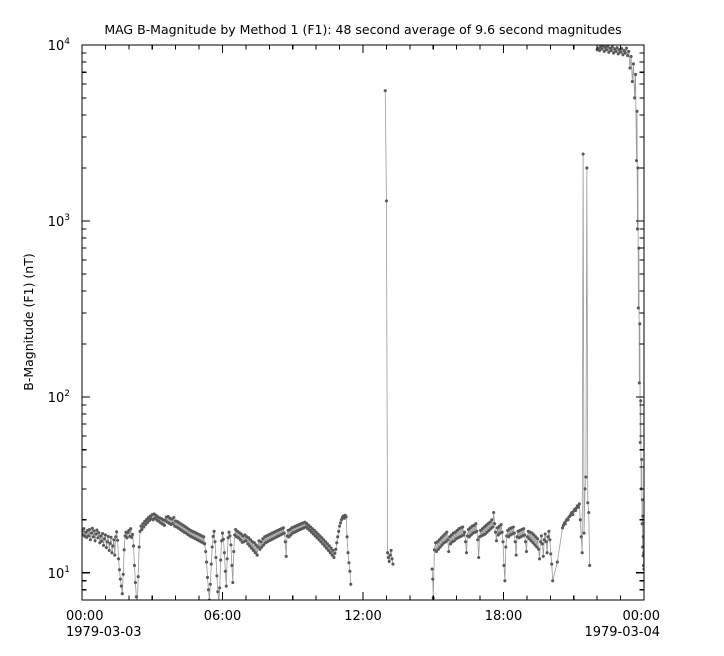 The width and height of the screenshot is (724, 656). I want to click on y-axis-title: B-Magnitude (F1) (nT), so click(28, 321).